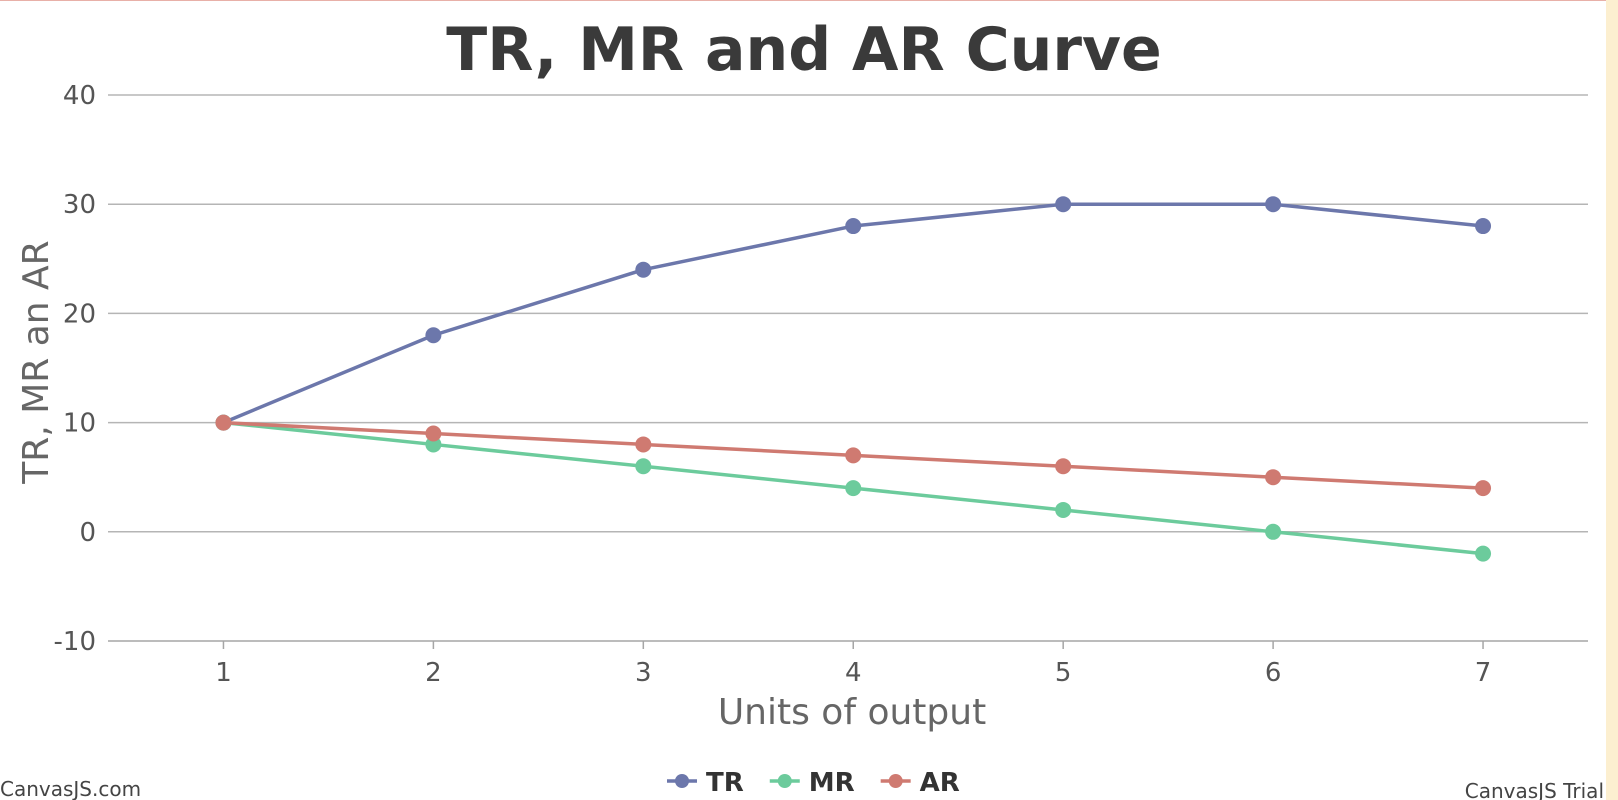 This screenshot has height=800, width=1618. What do you see at coordinates (433, 673) in the screenshot?
I see `x-tick-label: 2` at bounding box center [433, 673].